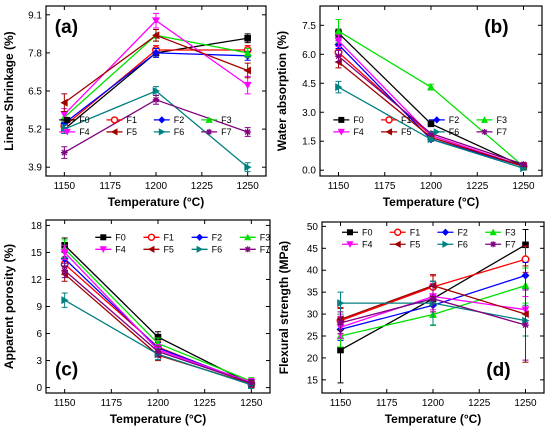 The width and height of the screenshot is (550, 427). I want to click on legend-label: F4, so click(120, 250).